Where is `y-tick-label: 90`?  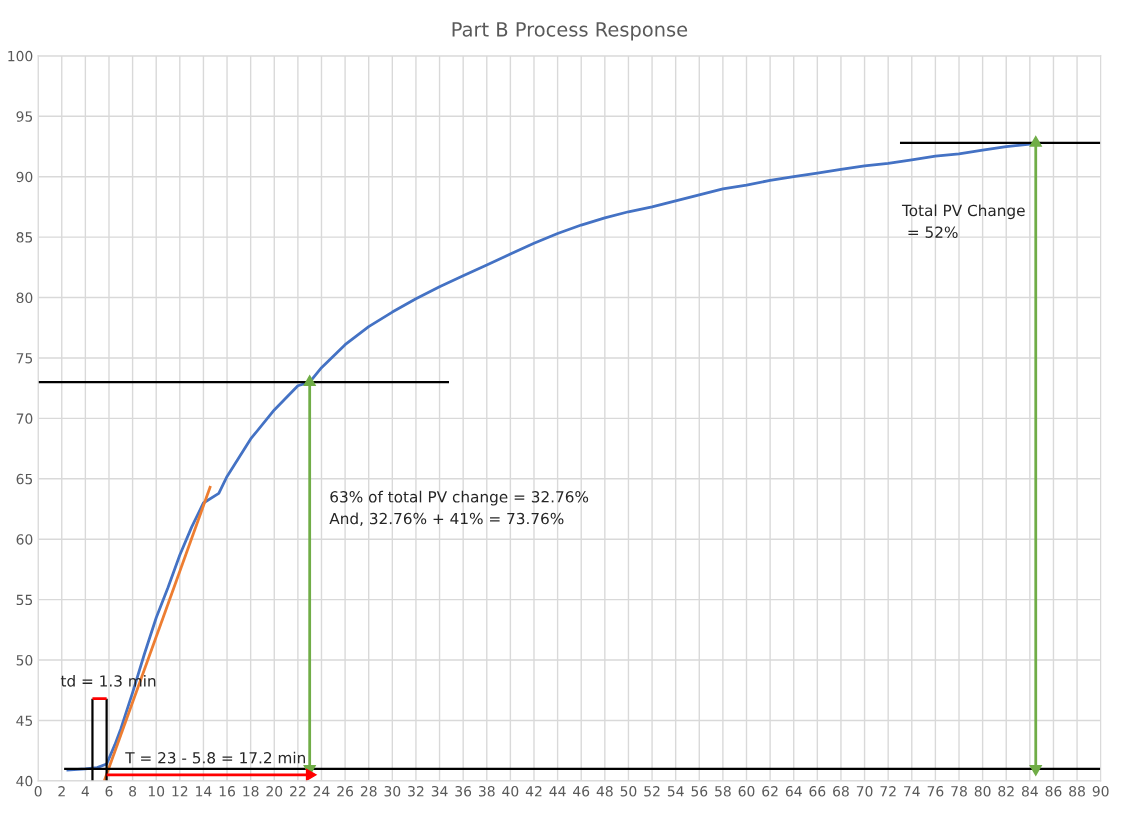 y-tick-label: 90 is located at coordinates (24, 177).